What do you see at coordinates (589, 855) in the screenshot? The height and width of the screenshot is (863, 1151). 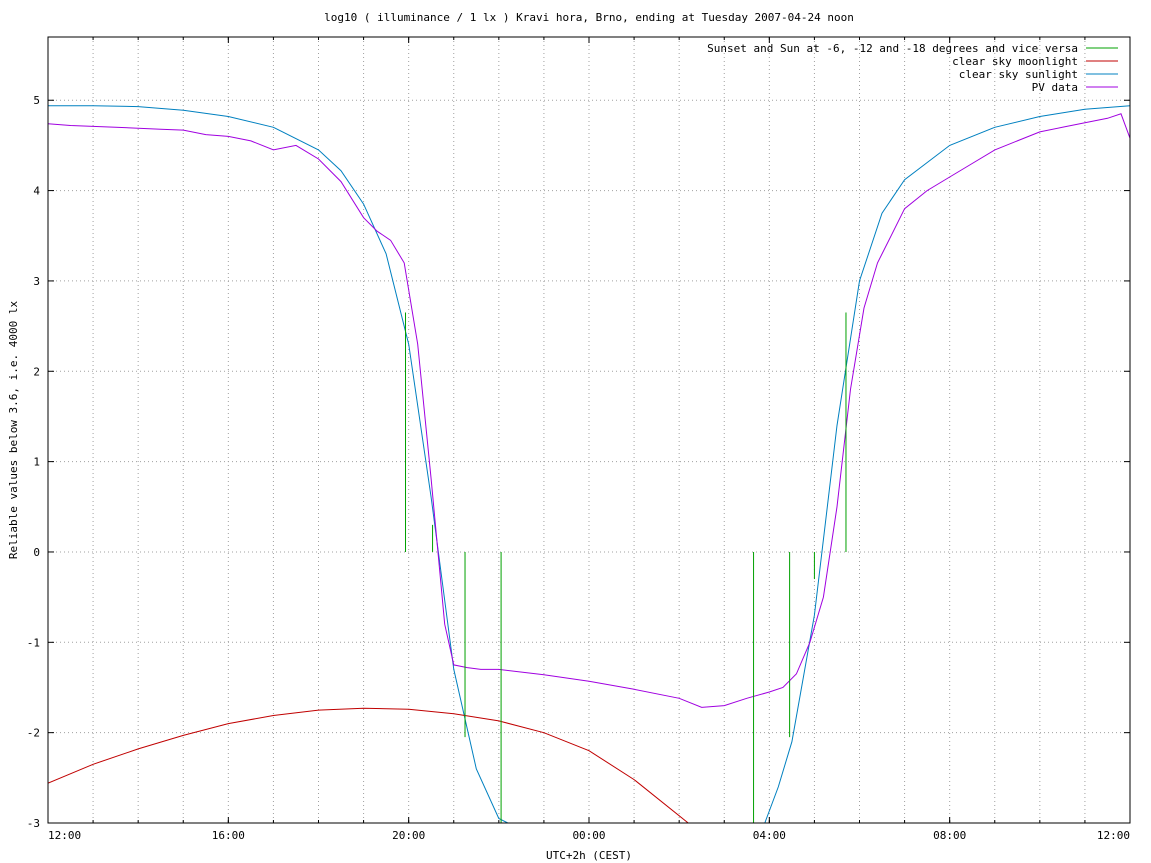 I see `x-axis-label: UTC+2h (CEST)` at bounding box center [589, 855].